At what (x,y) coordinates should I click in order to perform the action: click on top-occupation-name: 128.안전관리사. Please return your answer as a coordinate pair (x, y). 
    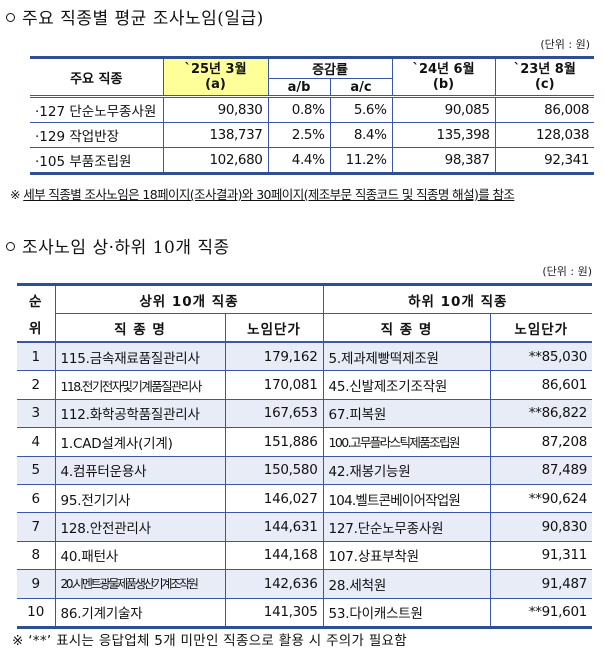
    Looking at the image, I should click on (140, 527).